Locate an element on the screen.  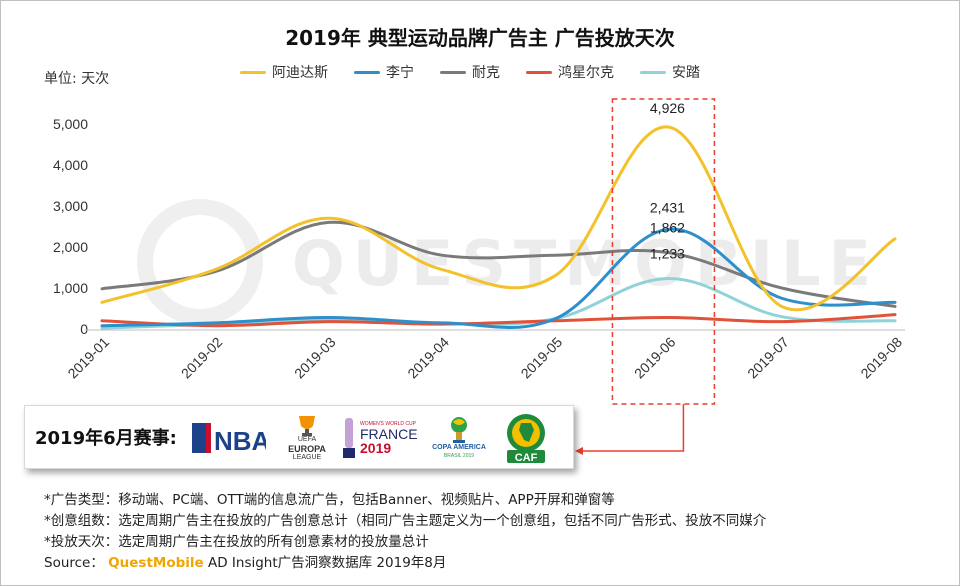
copa-america-logo: COPA AMERICA BRASIL 2019 is located at coordinates (459, 438).